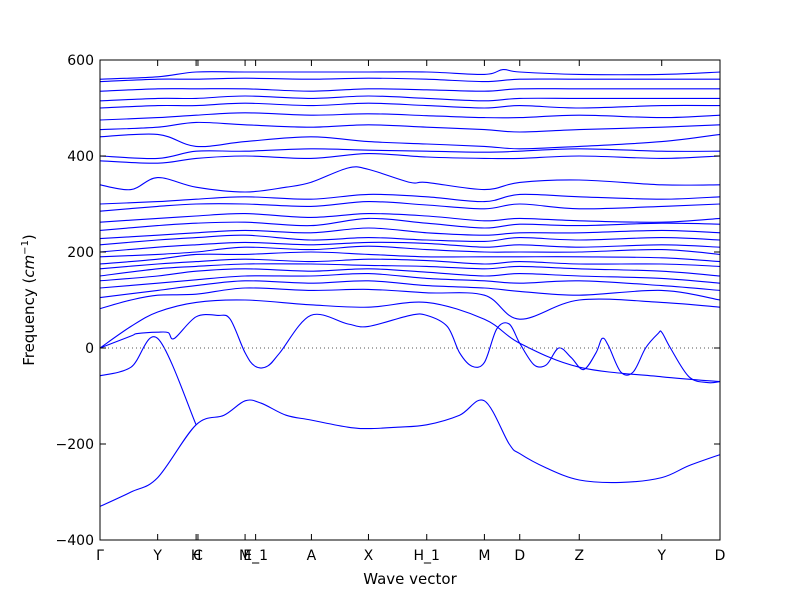 The width and height of the screenshot is (800, 600). Describe the element at coordinates (312, 556) in the screenshot. I see `x-tick-label: A` at that location.